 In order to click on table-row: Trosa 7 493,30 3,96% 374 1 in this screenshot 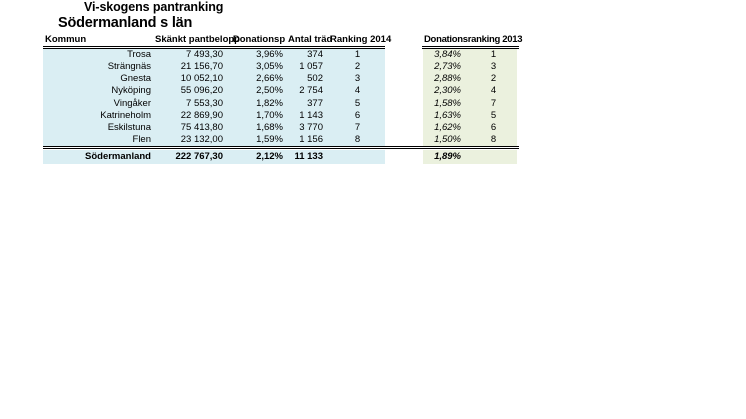, I will do `click(214, 55)`.